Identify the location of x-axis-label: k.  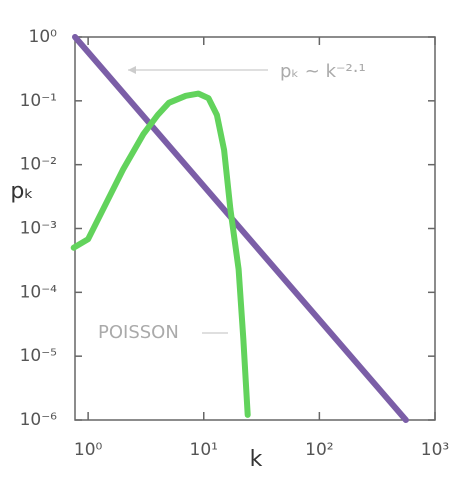
(256, 459).